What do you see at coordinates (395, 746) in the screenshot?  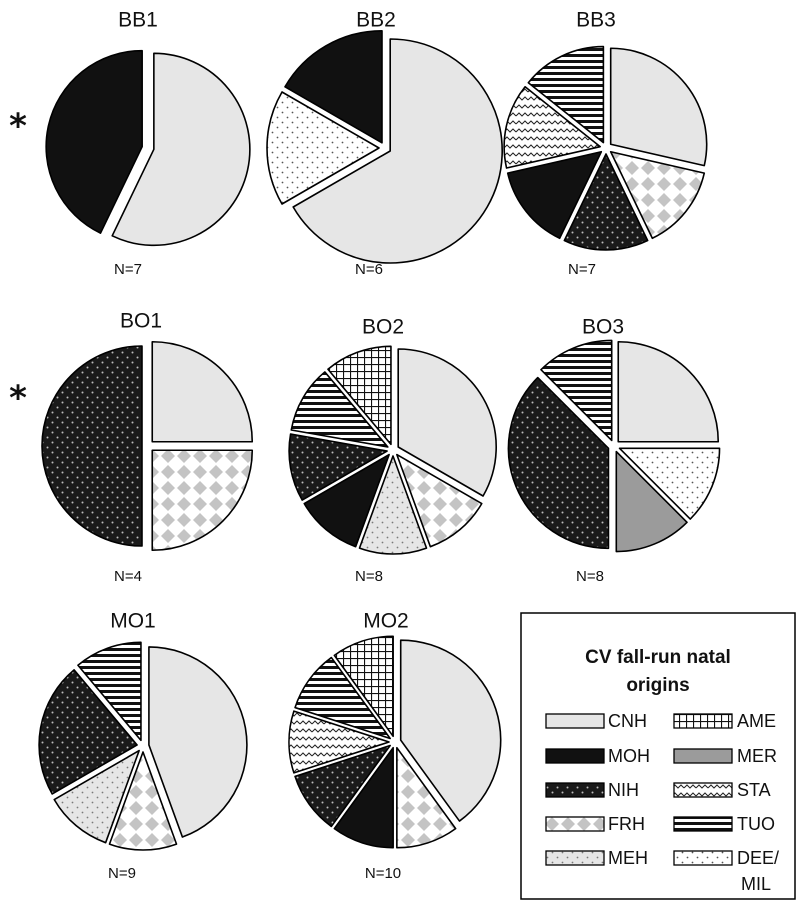 I see `pie-mo2: MO2 N=10` at bounding box center [395, 746].